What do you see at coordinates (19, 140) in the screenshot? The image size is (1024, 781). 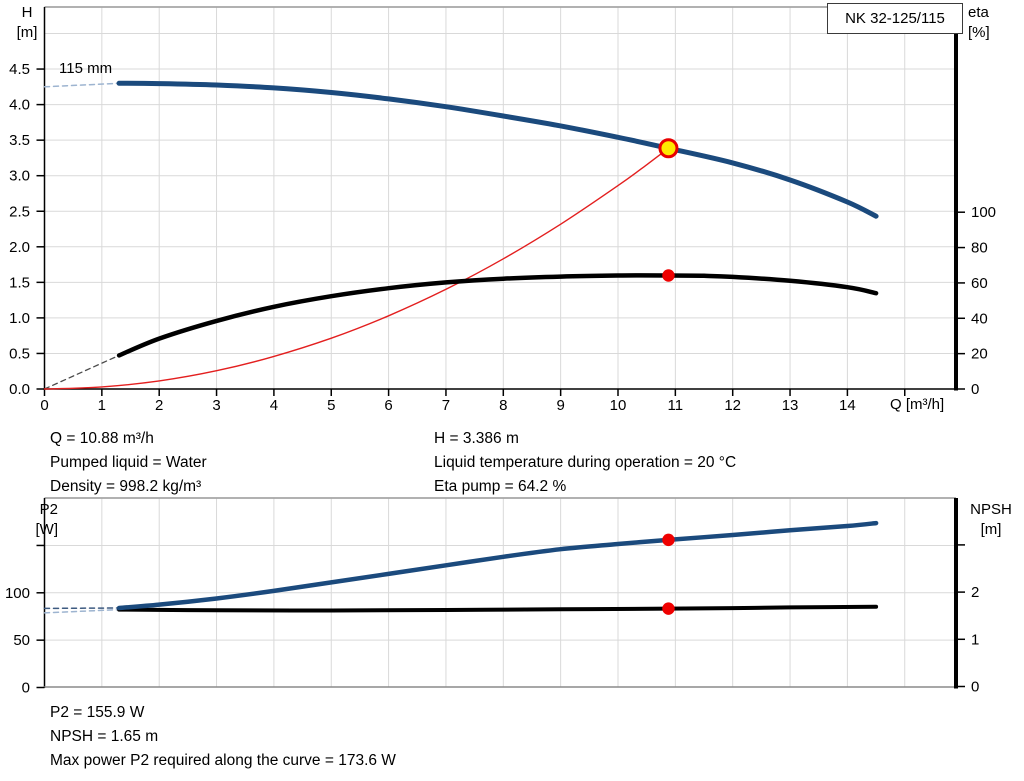 I see `left-axis-tick-label: 3.5` at bounding box center [19, 140].